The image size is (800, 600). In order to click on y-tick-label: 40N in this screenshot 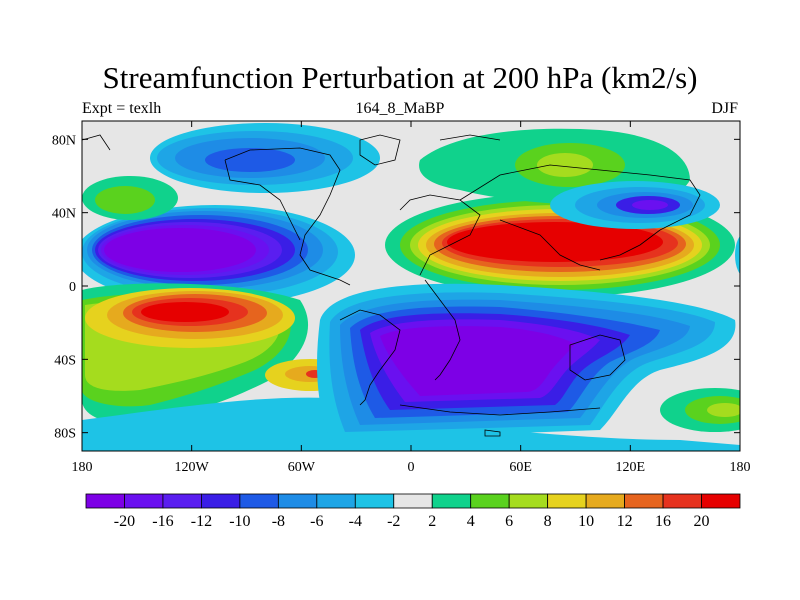, I will do `click(64, 214)`.